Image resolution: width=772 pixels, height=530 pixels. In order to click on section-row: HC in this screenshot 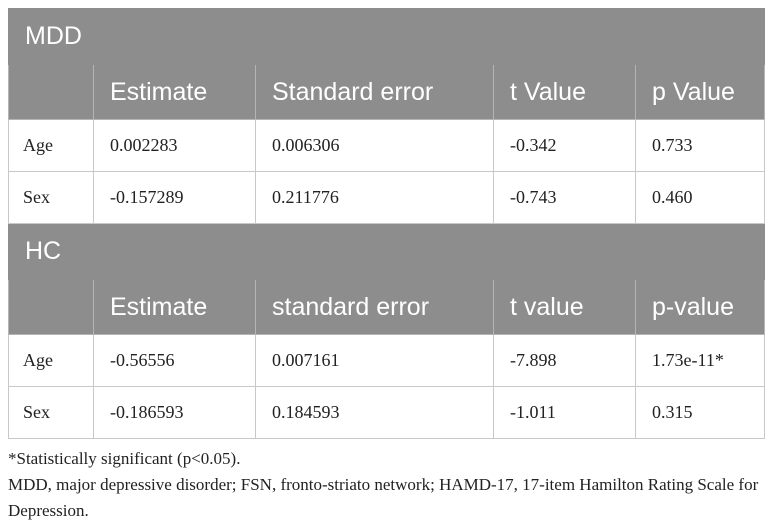, I will do `click(386, 251)`.